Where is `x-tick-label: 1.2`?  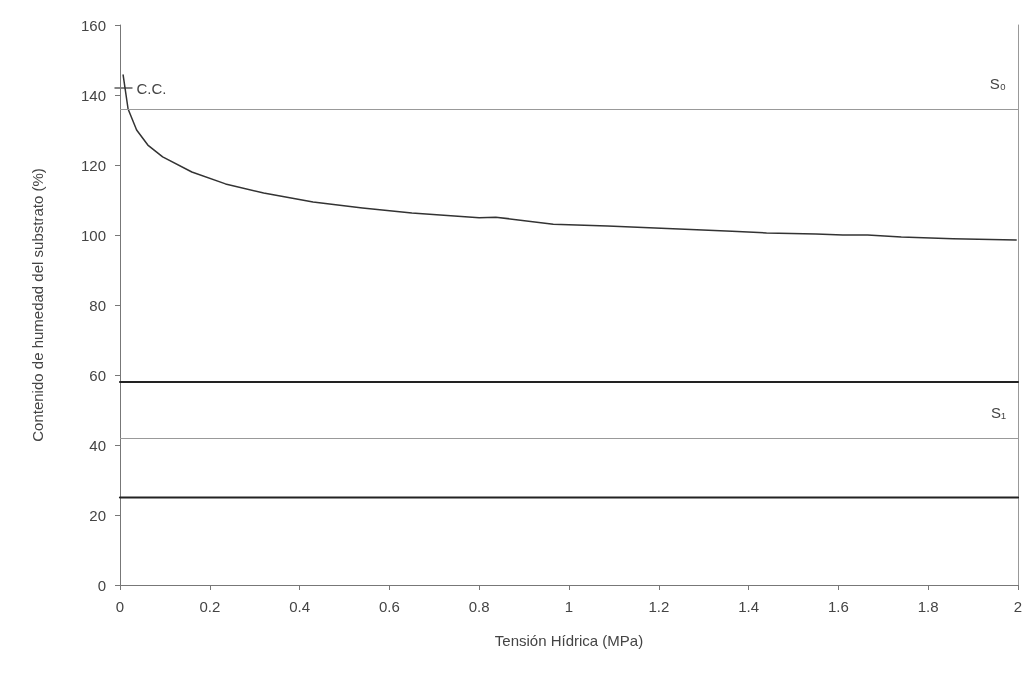 x-tick-label: 1.2 is located at coordinates (659, 606).